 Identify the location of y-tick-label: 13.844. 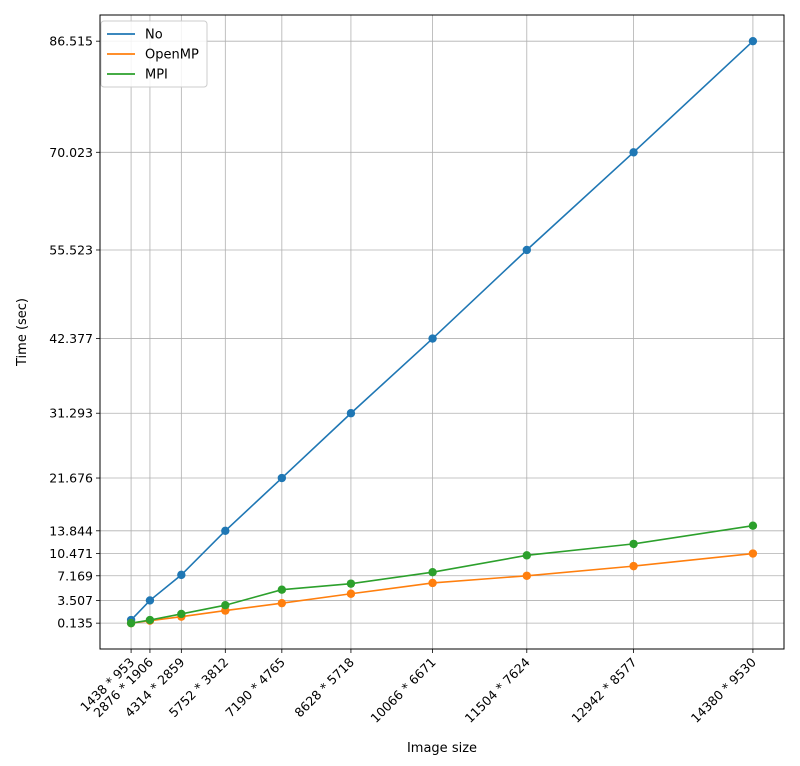
(71, 530).